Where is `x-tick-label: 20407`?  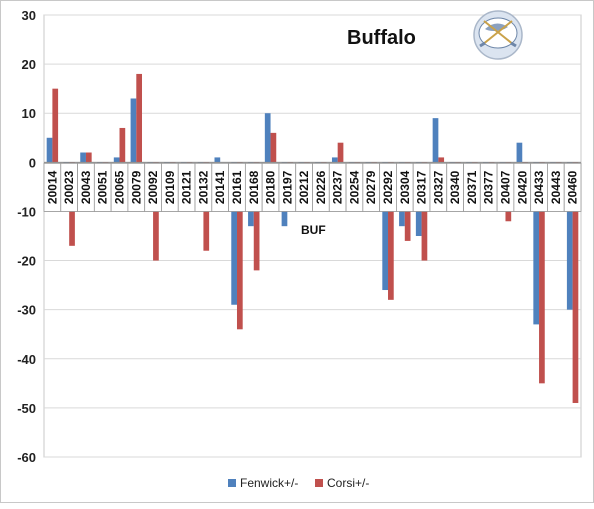
x-tick-label: 20407 is located at coordinates (505, 187).